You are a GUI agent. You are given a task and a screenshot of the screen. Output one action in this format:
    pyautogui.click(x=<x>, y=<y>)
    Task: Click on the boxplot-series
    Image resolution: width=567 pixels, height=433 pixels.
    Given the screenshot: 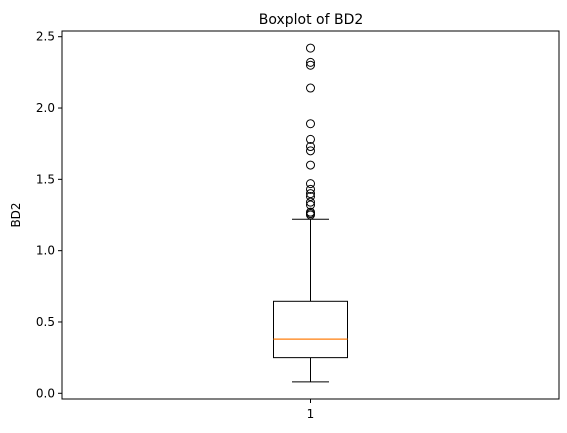 What is the action you would take?
    pyautogui.click(x=311, y=213)
    